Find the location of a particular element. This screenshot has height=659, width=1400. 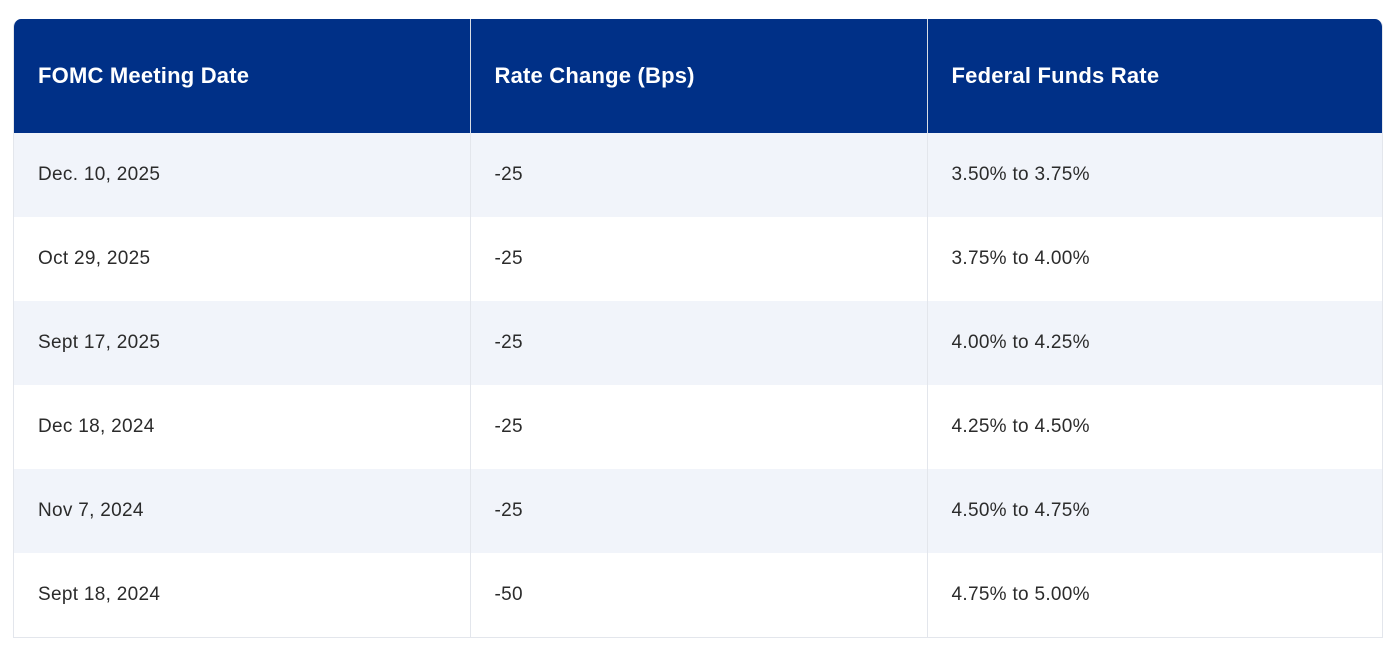

table-row: Nov 7, 2024 -25 4.50% to 4.75% is located at coordinates (698, 511).